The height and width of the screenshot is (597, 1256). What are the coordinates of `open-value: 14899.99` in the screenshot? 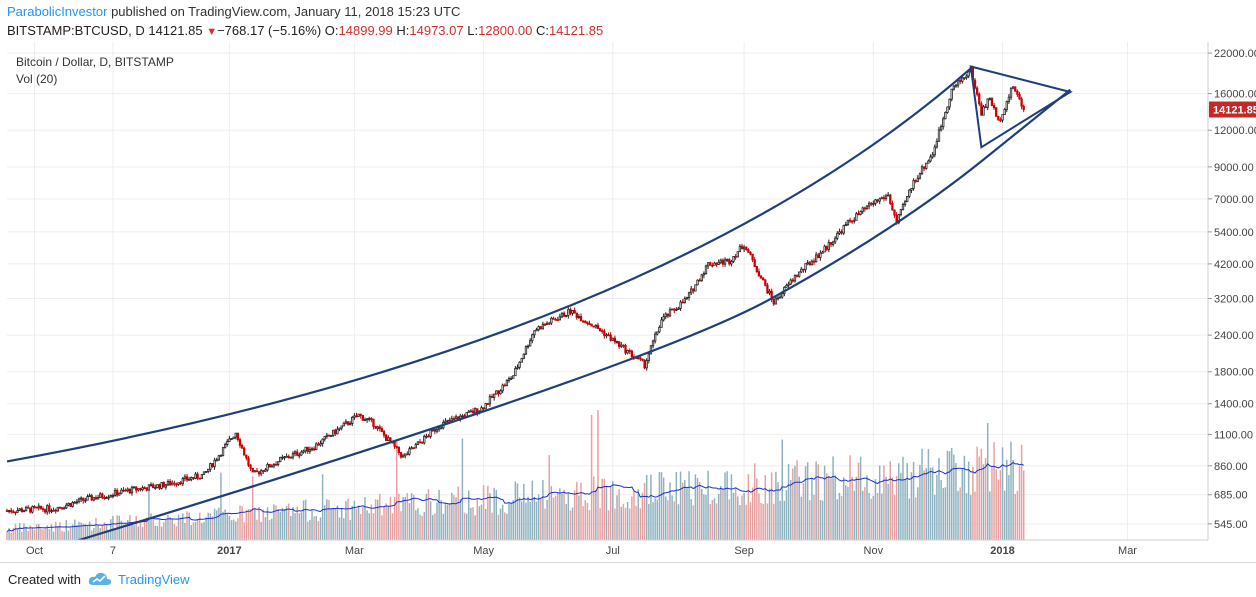 It's located at (365, 30).